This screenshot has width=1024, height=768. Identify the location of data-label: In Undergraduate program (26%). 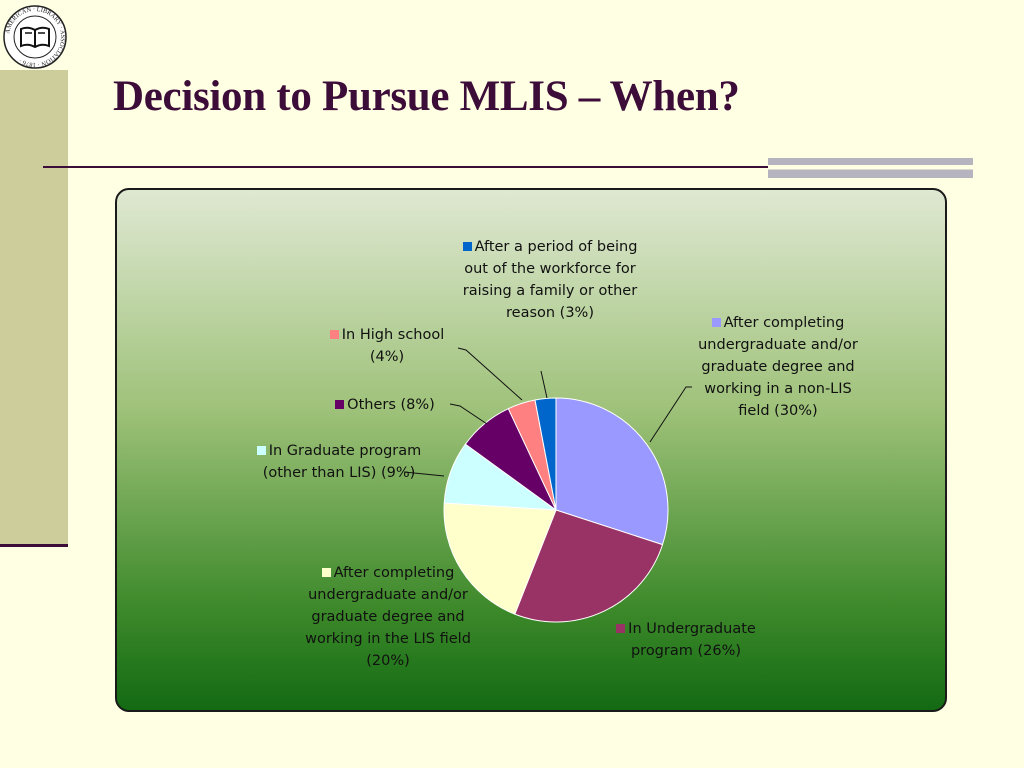
(686, 640).